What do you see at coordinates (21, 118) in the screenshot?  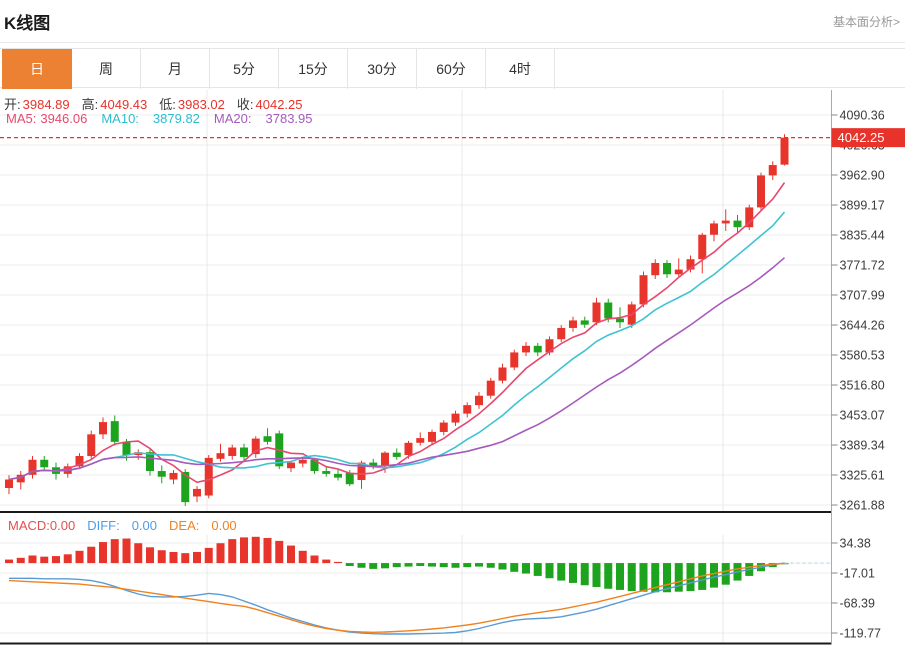 I see `ma5-label: MA5:` at bounding box center [21, 118].